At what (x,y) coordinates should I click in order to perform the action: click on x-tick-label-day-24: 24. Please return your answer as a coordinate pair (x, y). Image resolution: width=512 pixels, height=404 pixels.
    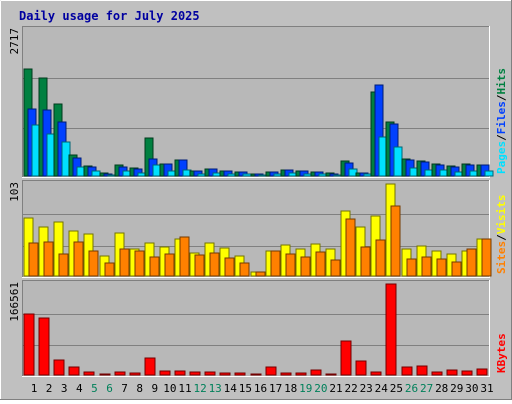
    Looking at the image, I should click on (382, 388).